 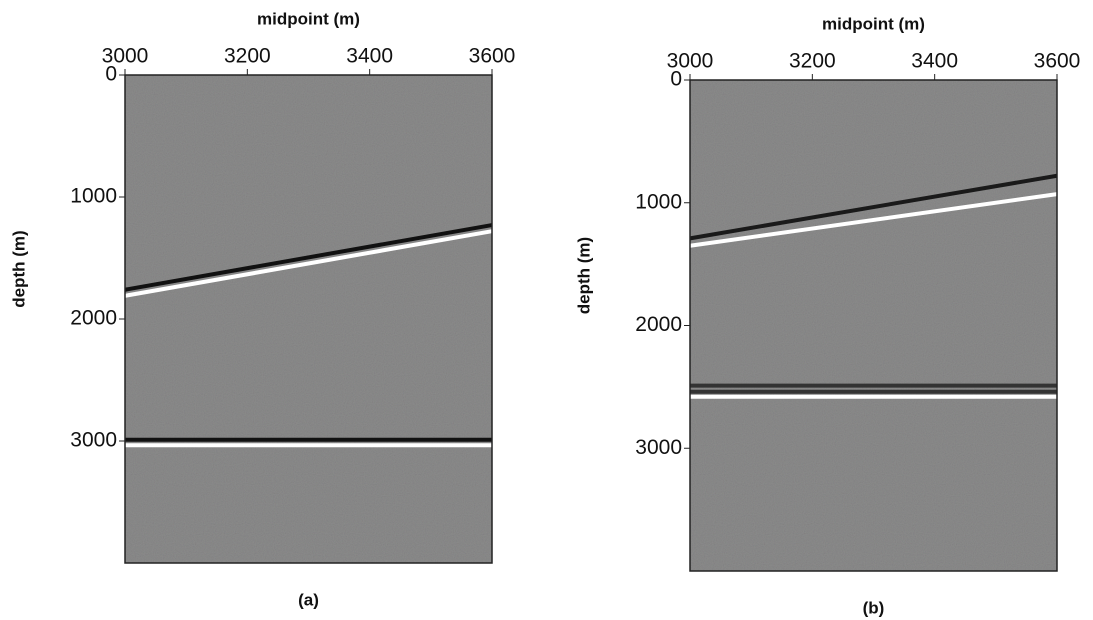 What do you see at coordinates (874, 607) in the screenshot?
I see `panel-caption: (b)` at bounding box center [874, 607].